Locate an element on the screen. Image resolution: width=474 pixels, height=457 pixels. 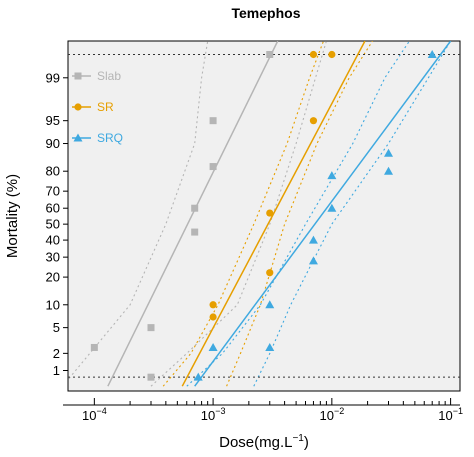
y-axis-label: Mortality (%) is located at coordinates (12, 216).